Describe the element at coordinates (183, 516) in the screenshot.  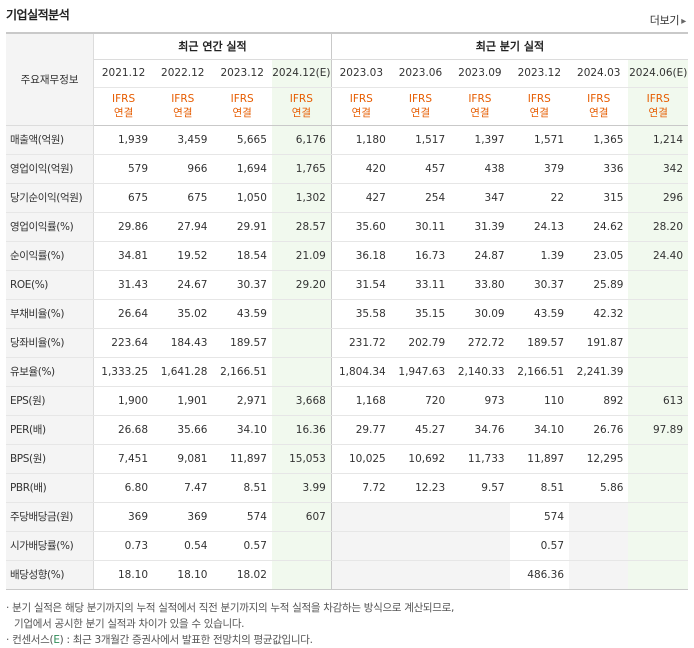
I see `cell-annual-1: 369` at that location.